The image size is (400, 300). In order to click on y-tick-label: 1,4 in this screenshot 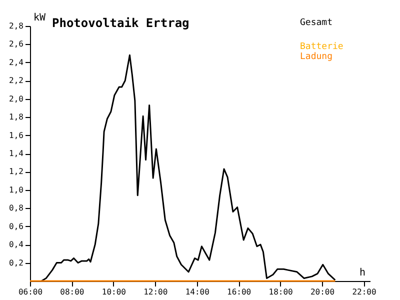, I will do `click(16, 153)`.